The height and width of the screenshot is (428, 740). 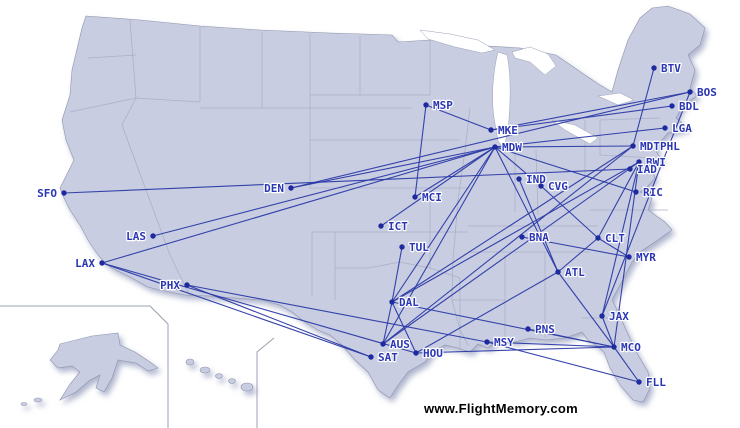 I want to click on airport-label-MYR: MYR, so click(x=646, y=257).